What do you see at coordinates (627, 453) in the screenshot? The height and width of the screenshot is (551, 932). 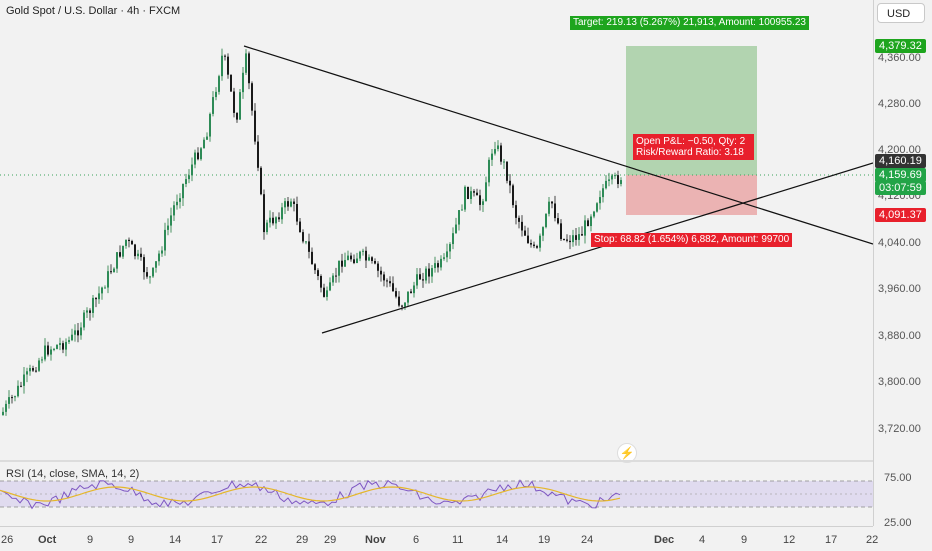 I see `lightning-icon: ⚡` at bounding box center [627, 453].